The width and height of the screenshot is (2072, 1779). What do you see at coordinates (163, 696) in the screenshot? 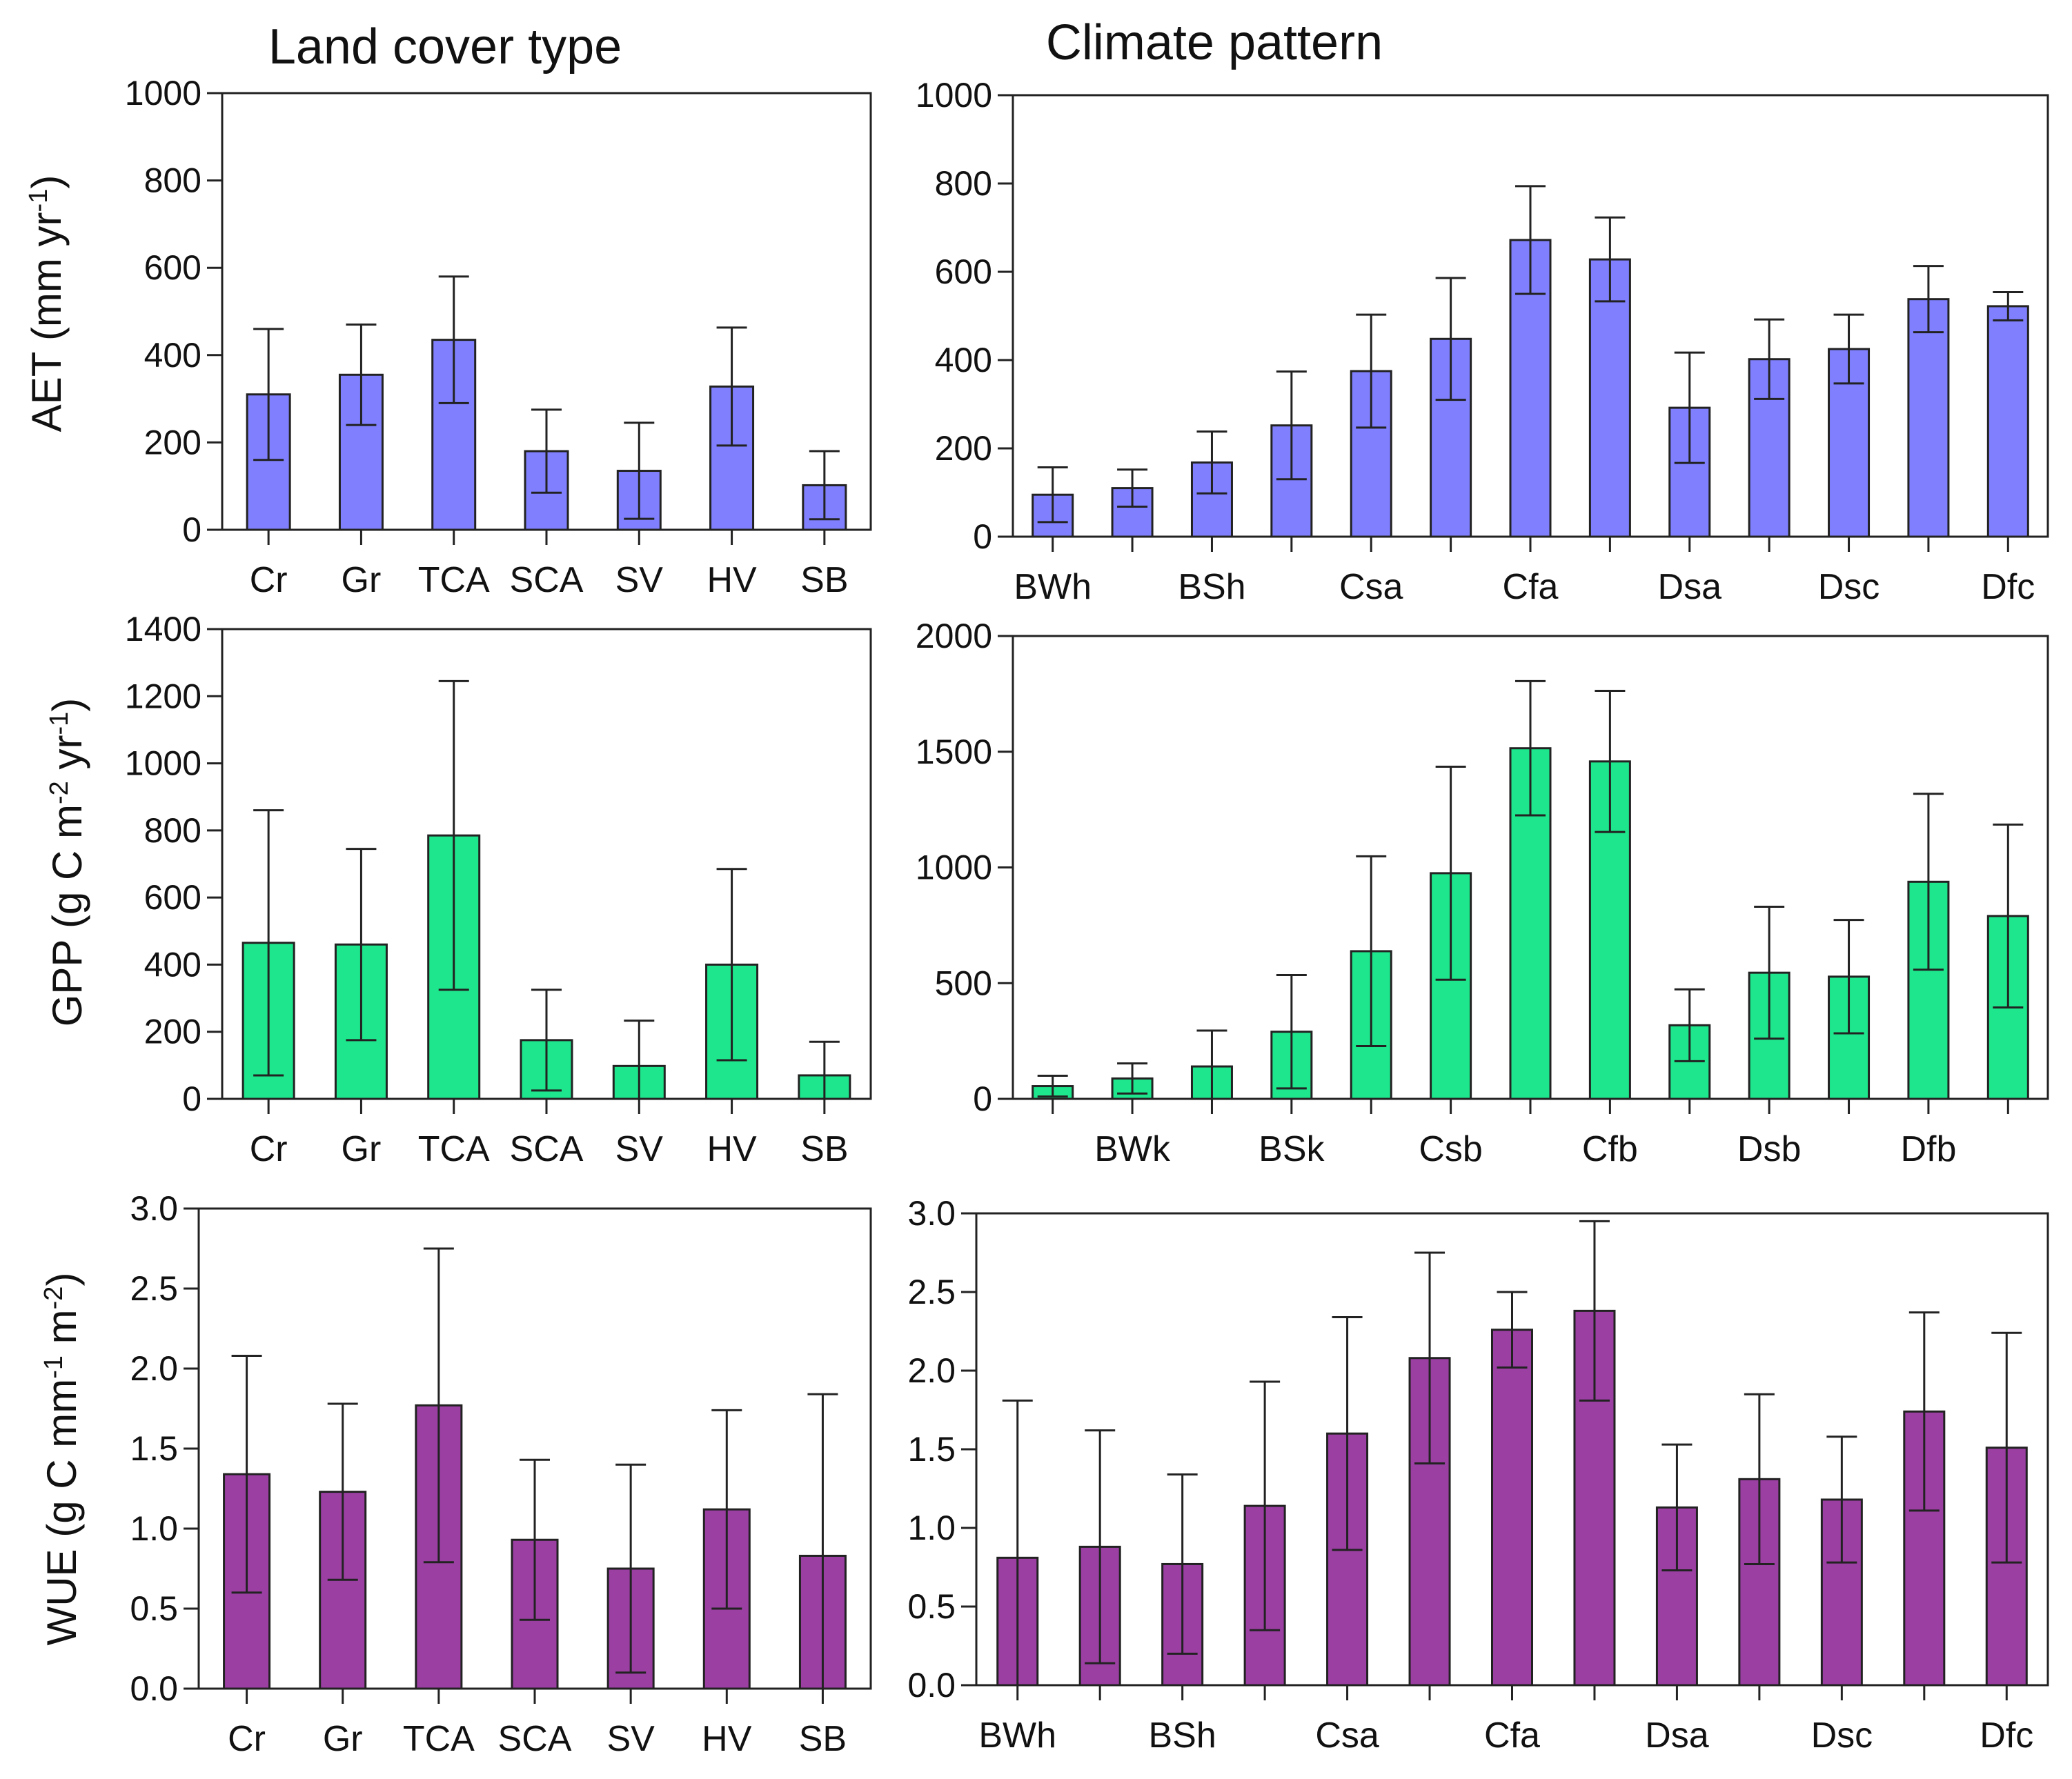
I see `gpp-land-ytick-label: 1200` at bounding box center [163, 696].